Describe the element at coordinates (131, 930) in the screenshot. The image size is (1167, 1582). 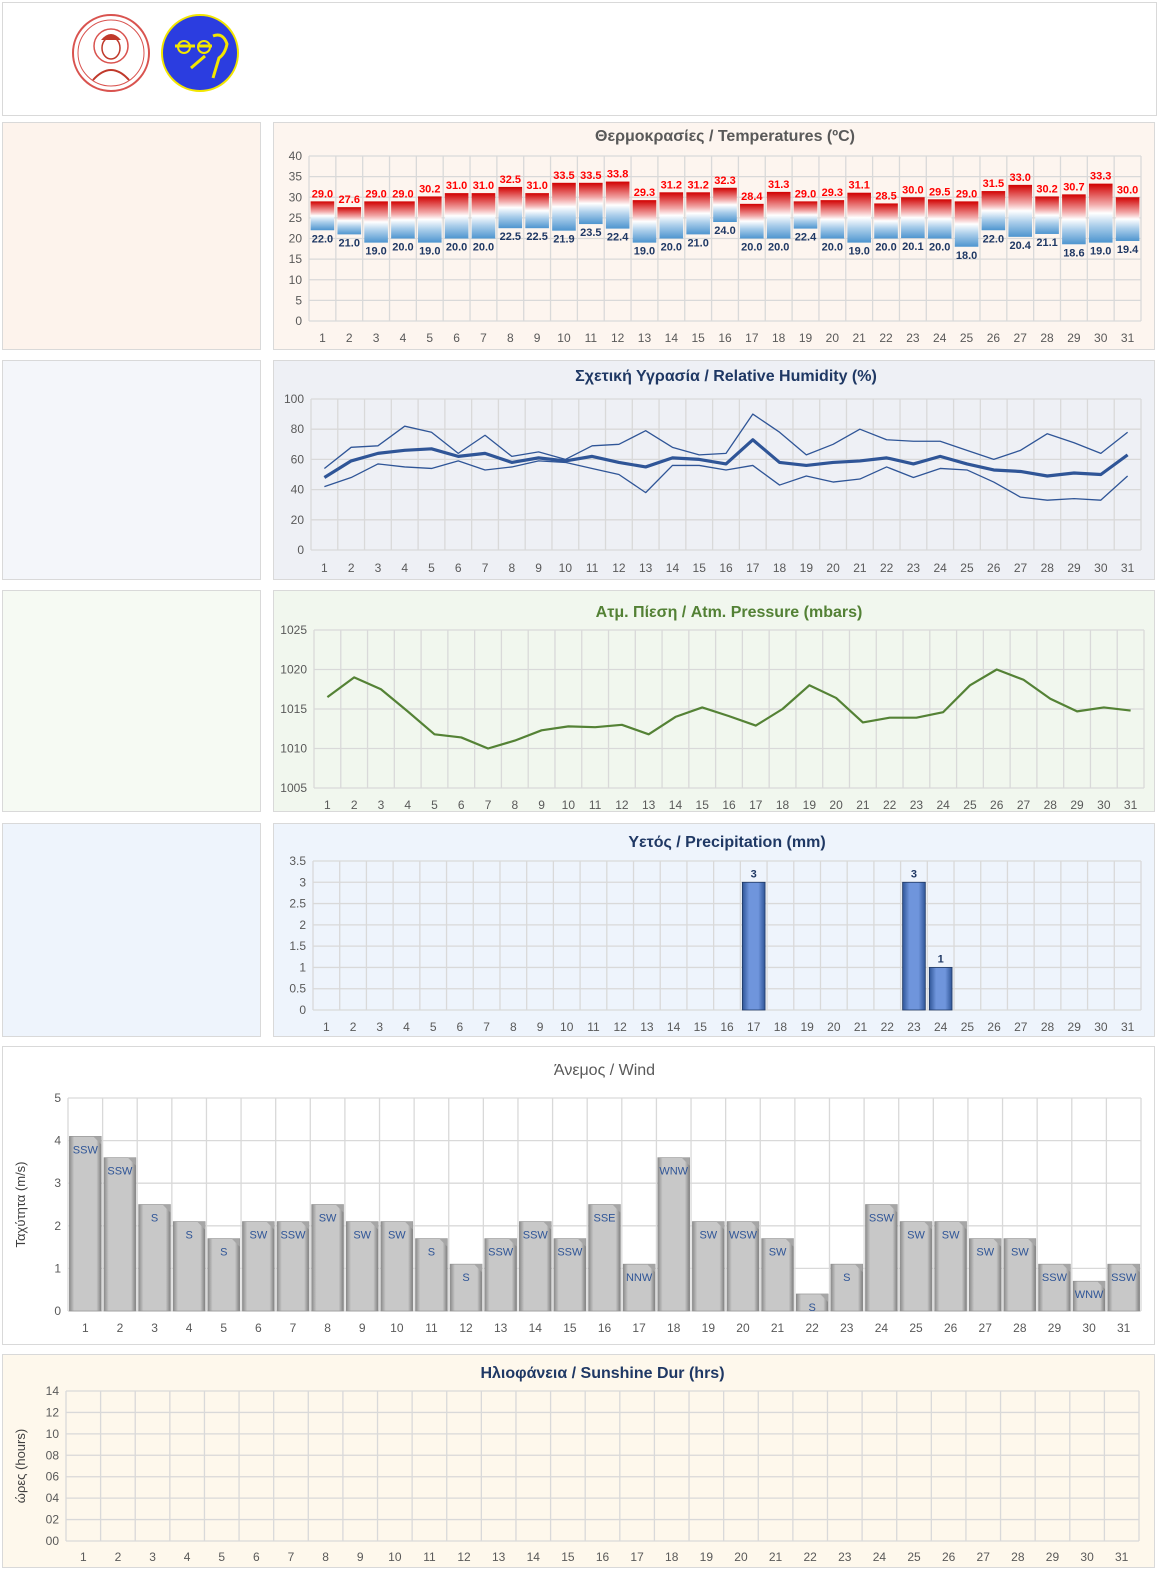
I see `precipitation-side-panel` at that location.